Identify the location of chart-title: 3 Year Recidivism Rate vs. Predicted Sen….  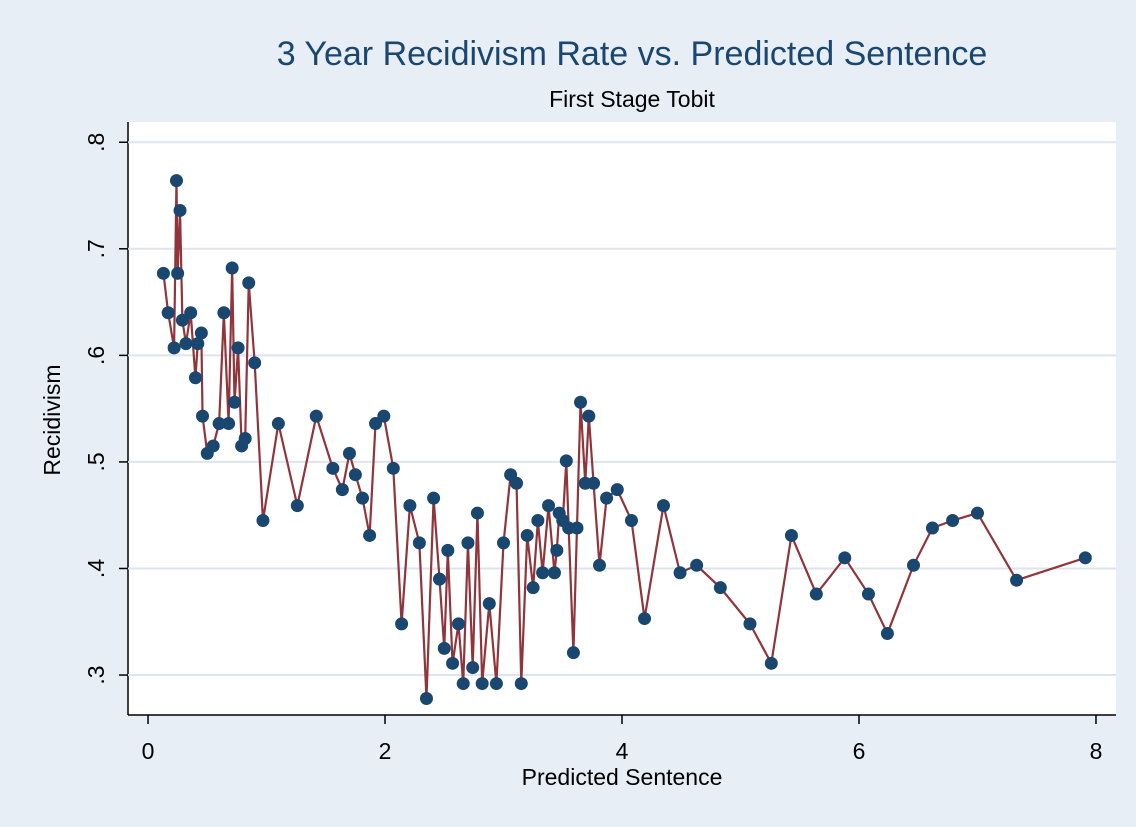
(632, 54).